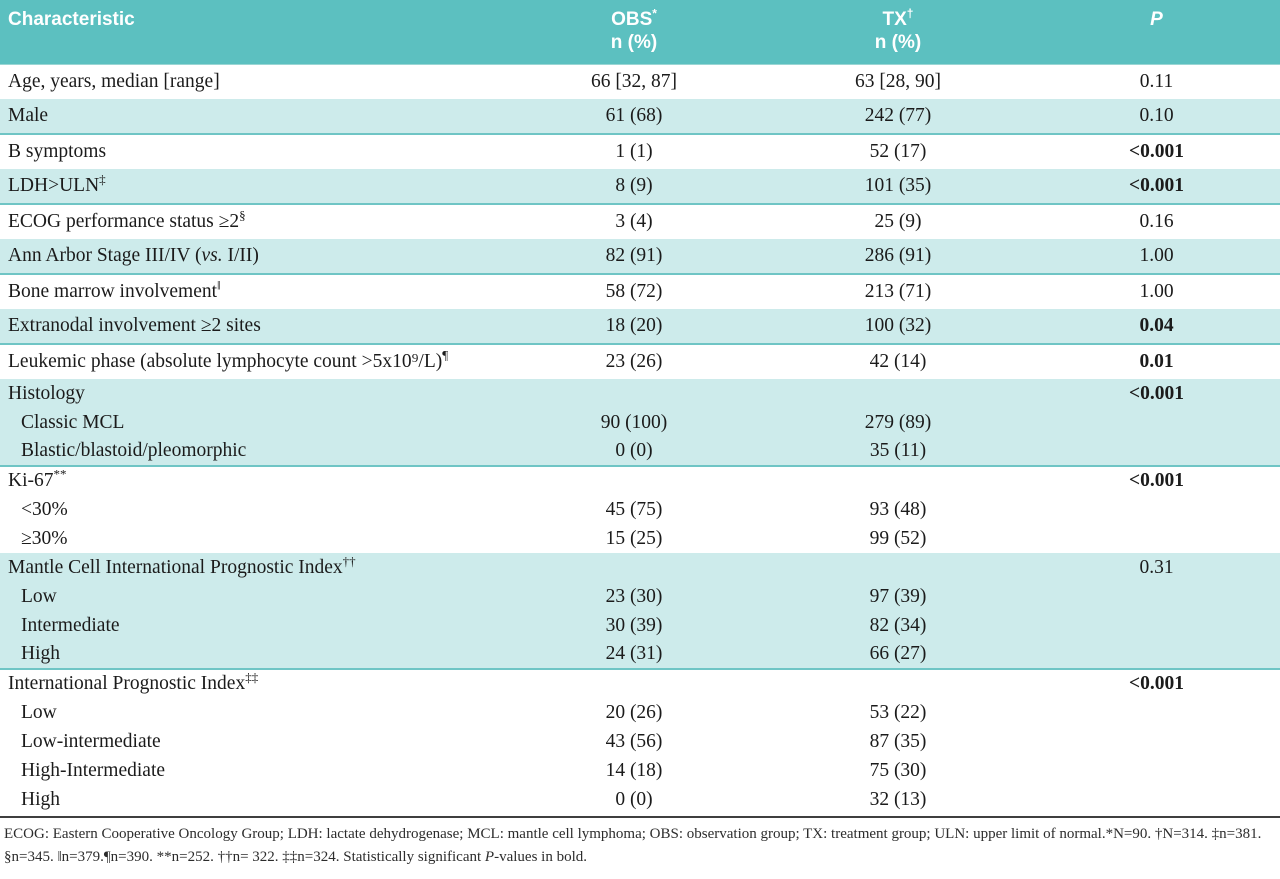 This screenshot has height=879, width=1280. What do you see at coordinates (634, 18) in the screenshot?
I see `col-header-obs-title: OBS*` at bounding box center [634, 18].